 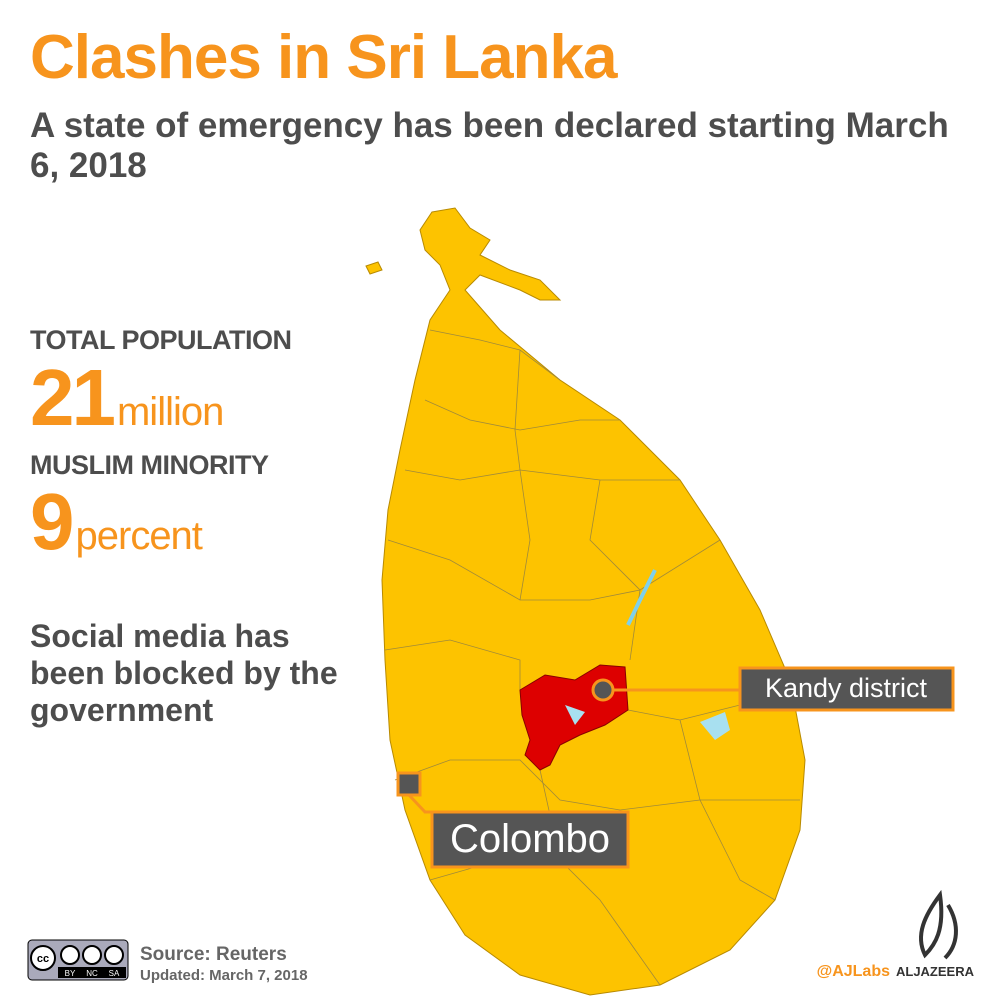 What do you see at coordinates (603, 690) in the screenshot?
I see `kandy-marker` at bounding box center [603, 690].